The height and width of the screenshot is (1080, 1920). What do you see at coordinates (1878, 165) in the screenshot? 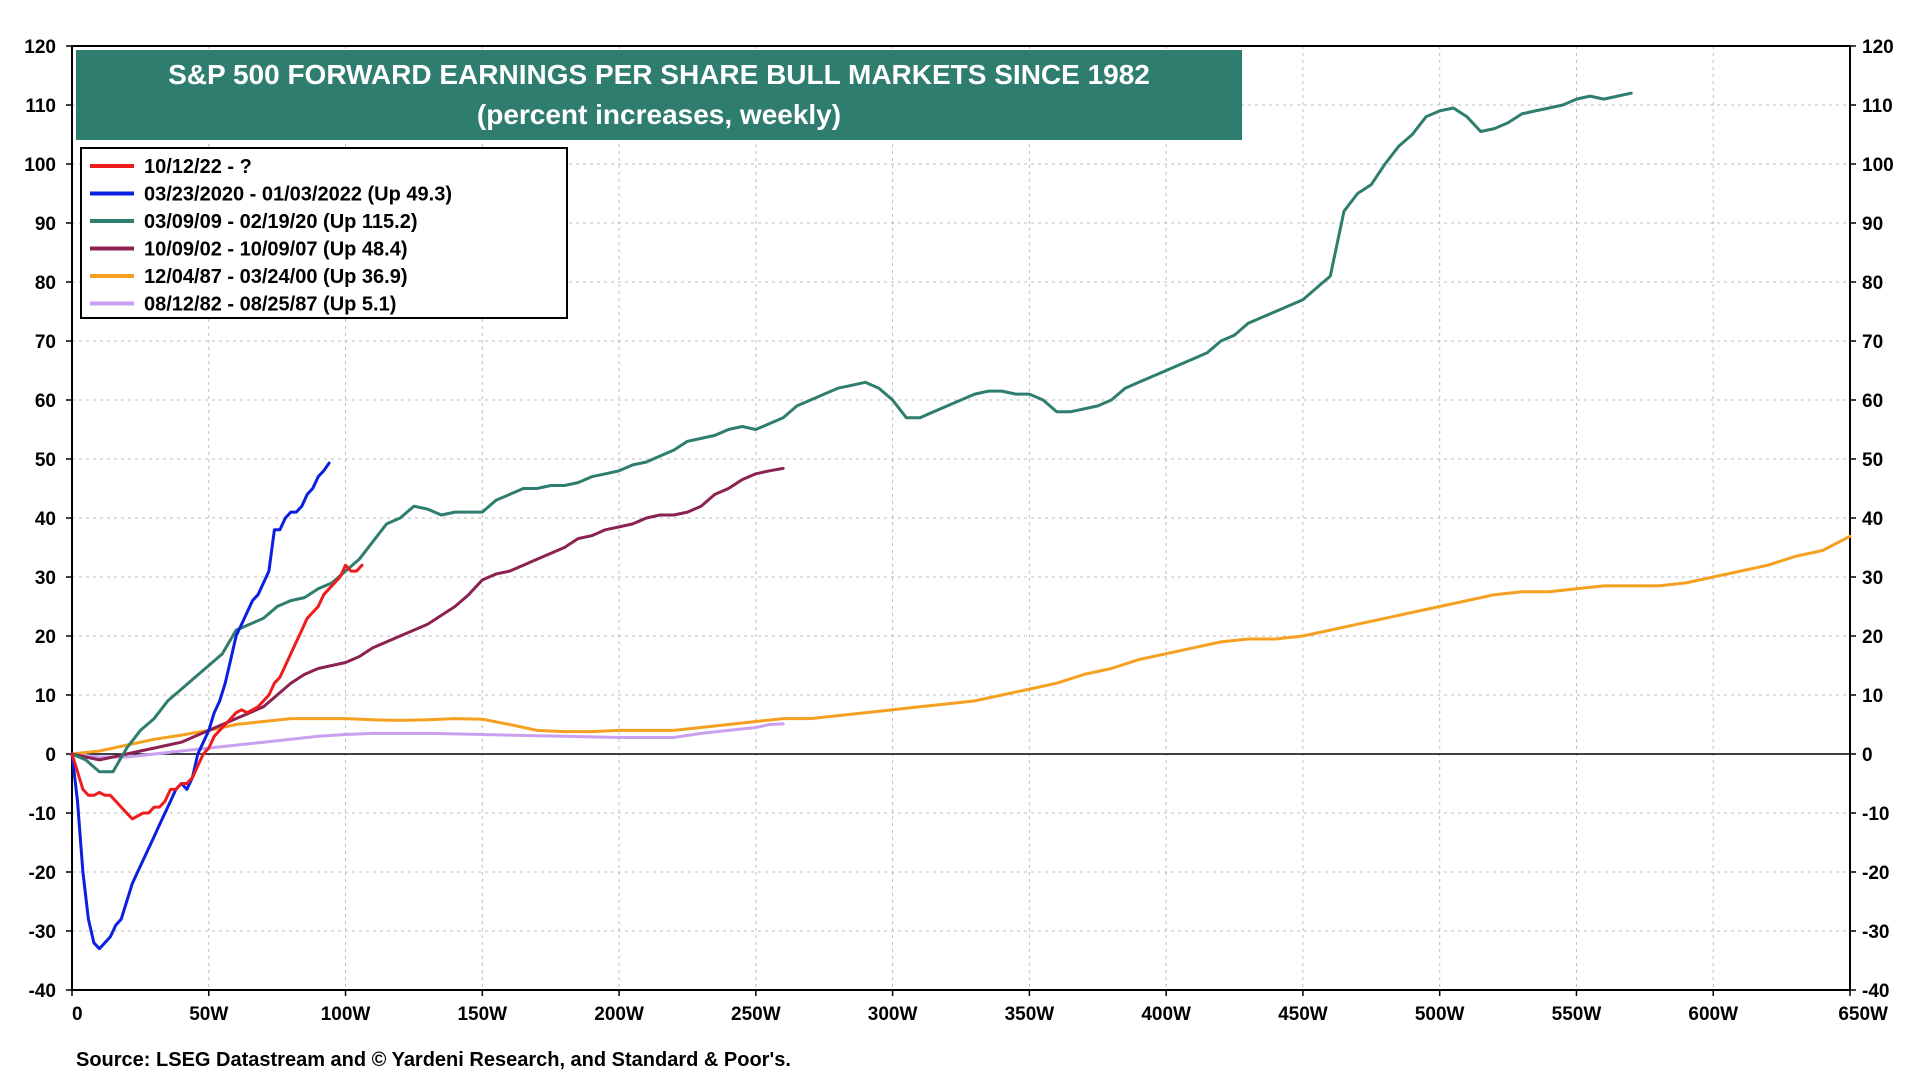
I see `y-tick-label-right: 100` at bounding box center [1878, 165].